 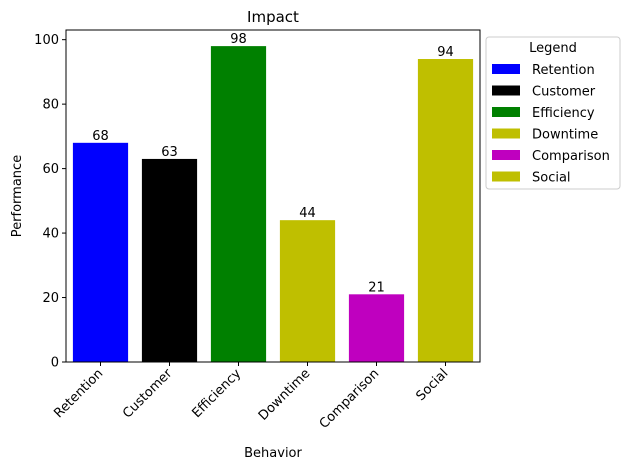 What do you see at coordinates (376, 287) in the screenshot?
I see `value-label-comparison: 21` at bounding box center [376, 287].